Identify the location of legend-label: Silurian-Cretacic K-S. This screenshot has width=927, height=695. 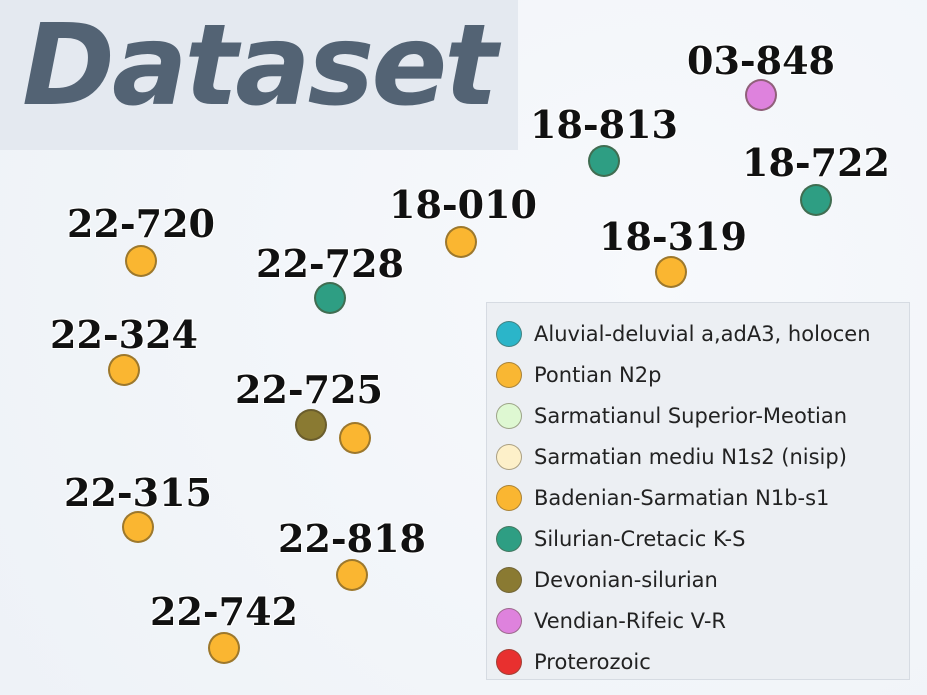
(640, 538).